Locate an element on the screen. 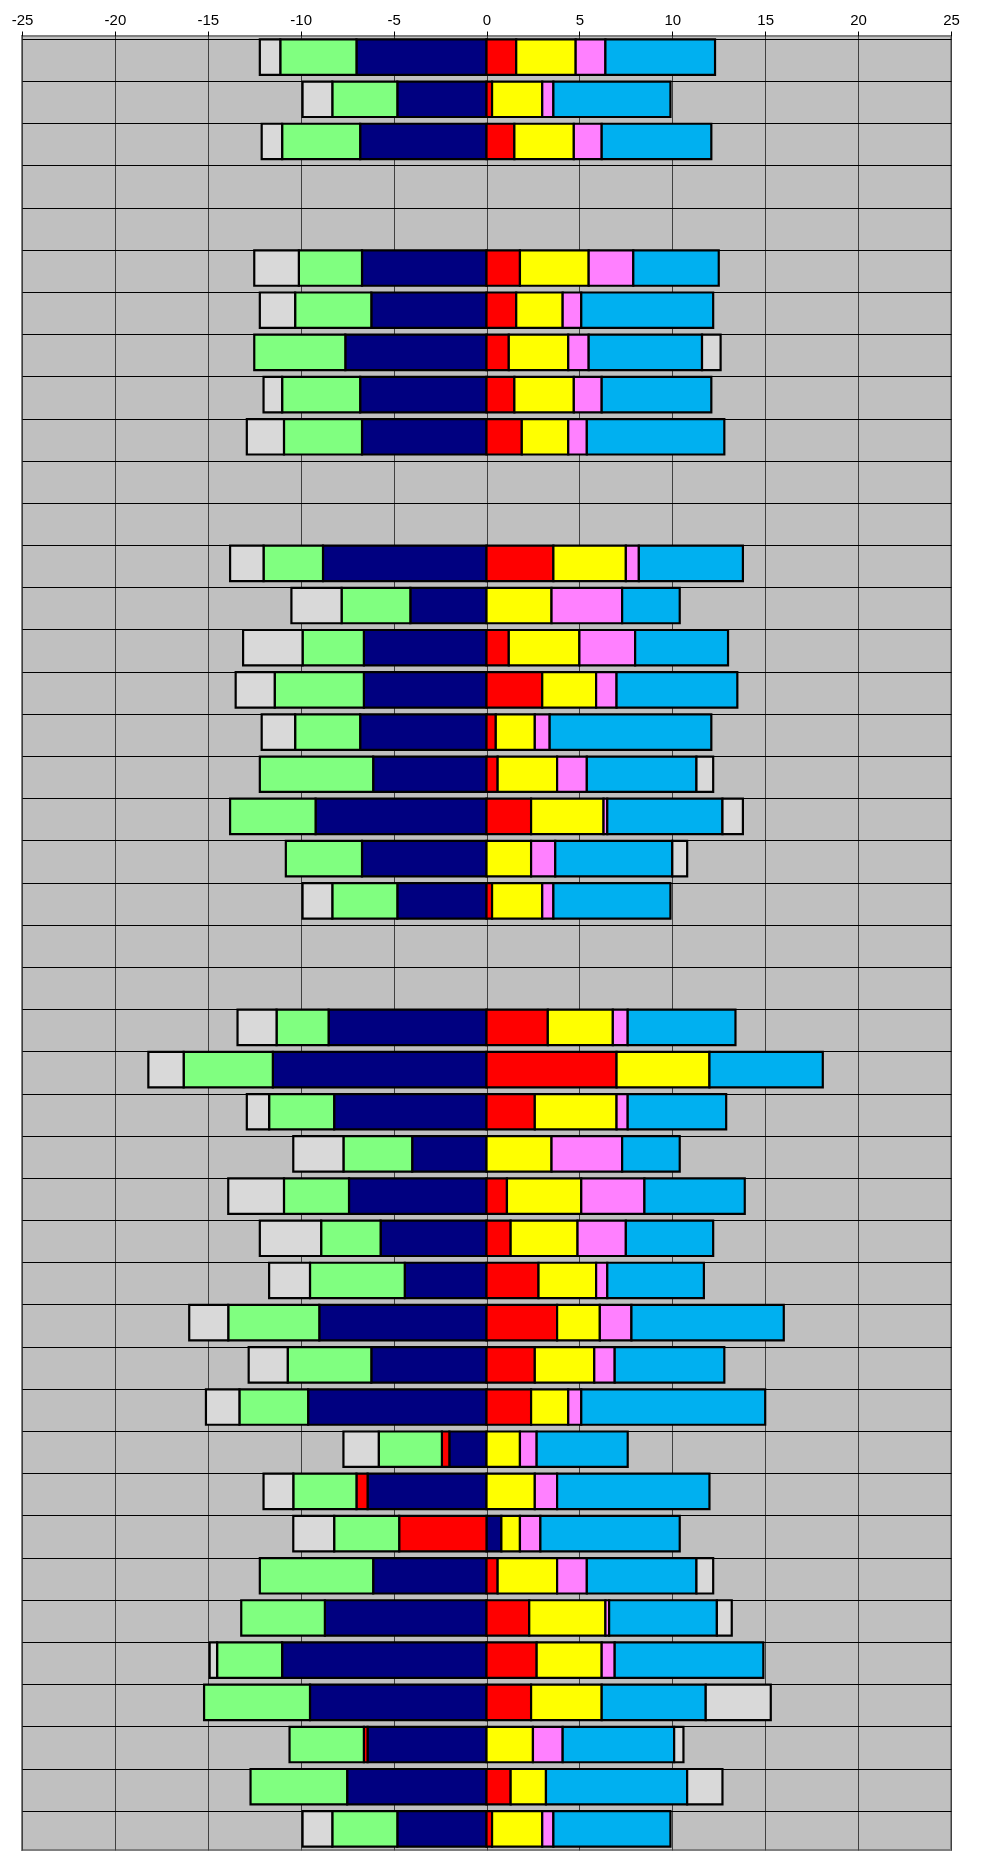 This screenshot has height=1852, width=986. x-tick-label: -25 is located at coordinates (22, 19).